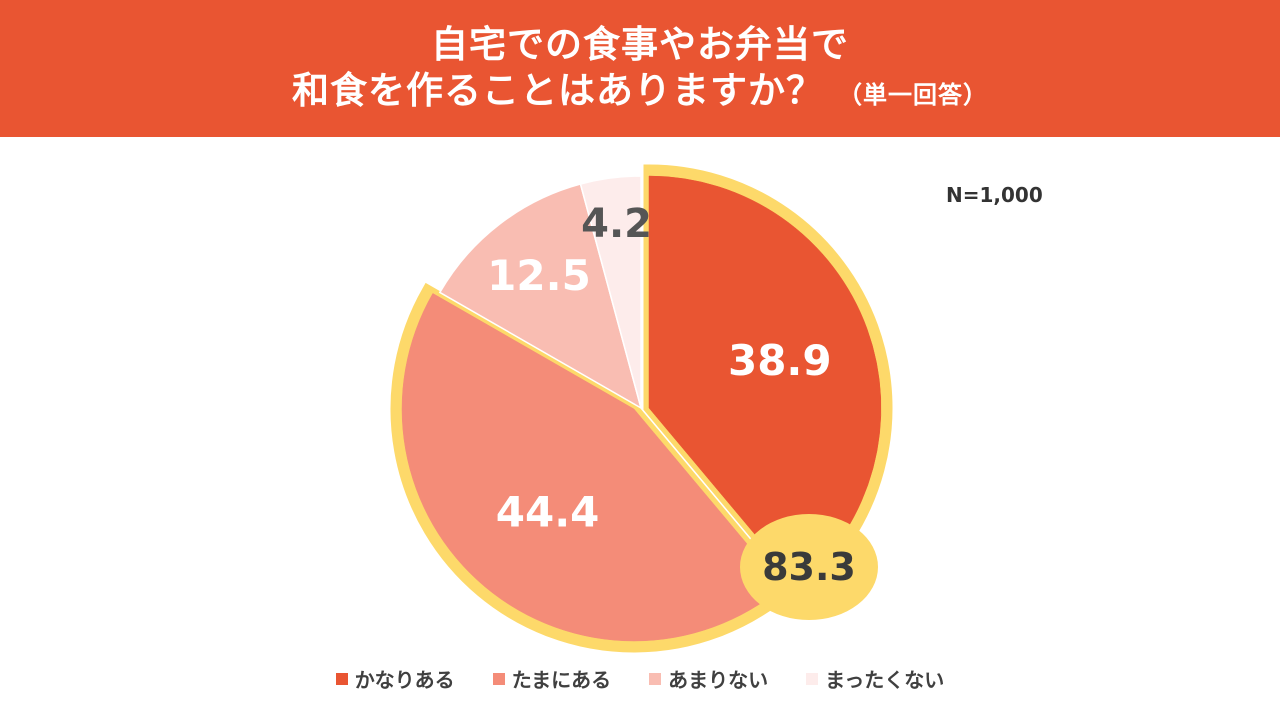  Describe the element at coordinates (558, 90) in the screenshot. I see `chart-title-text: 和食を作ることはありますか？` at that location.